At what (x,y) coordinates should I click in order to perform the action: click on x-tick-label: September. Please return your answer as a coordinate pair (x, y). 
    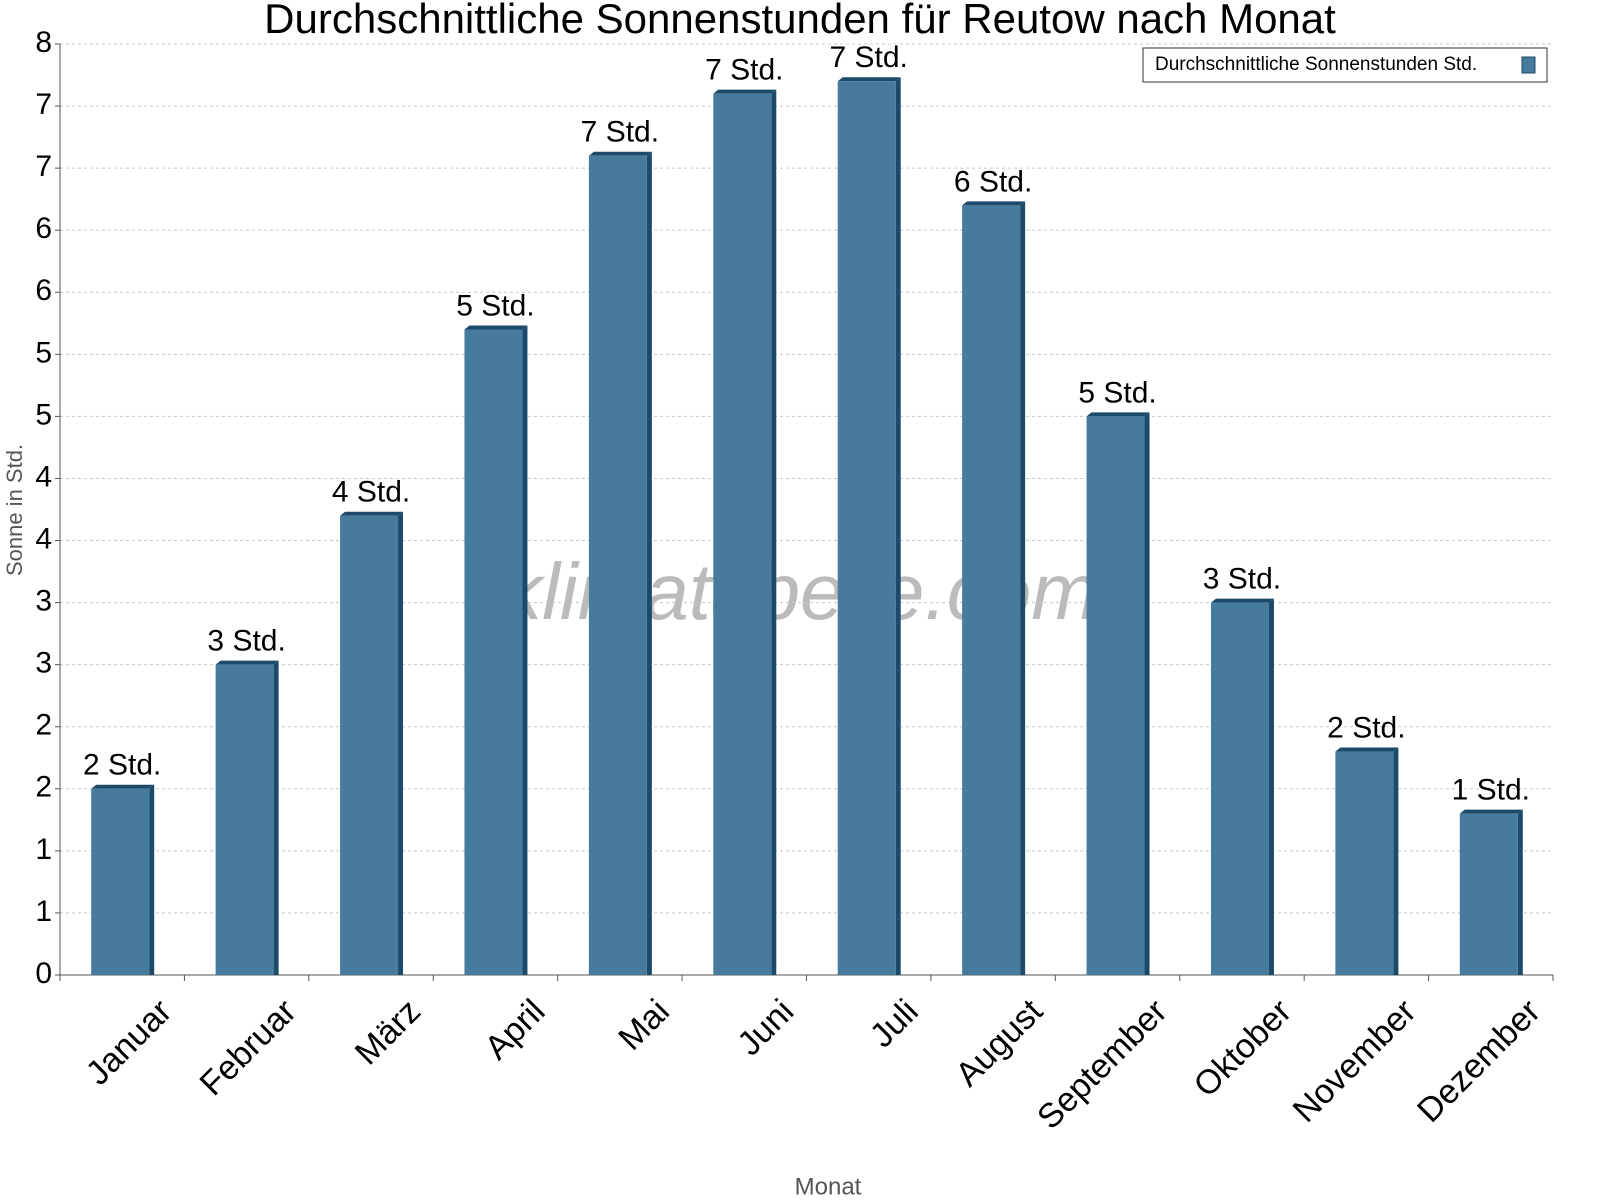
    Looking at the image, I should click on (1102, 1064).